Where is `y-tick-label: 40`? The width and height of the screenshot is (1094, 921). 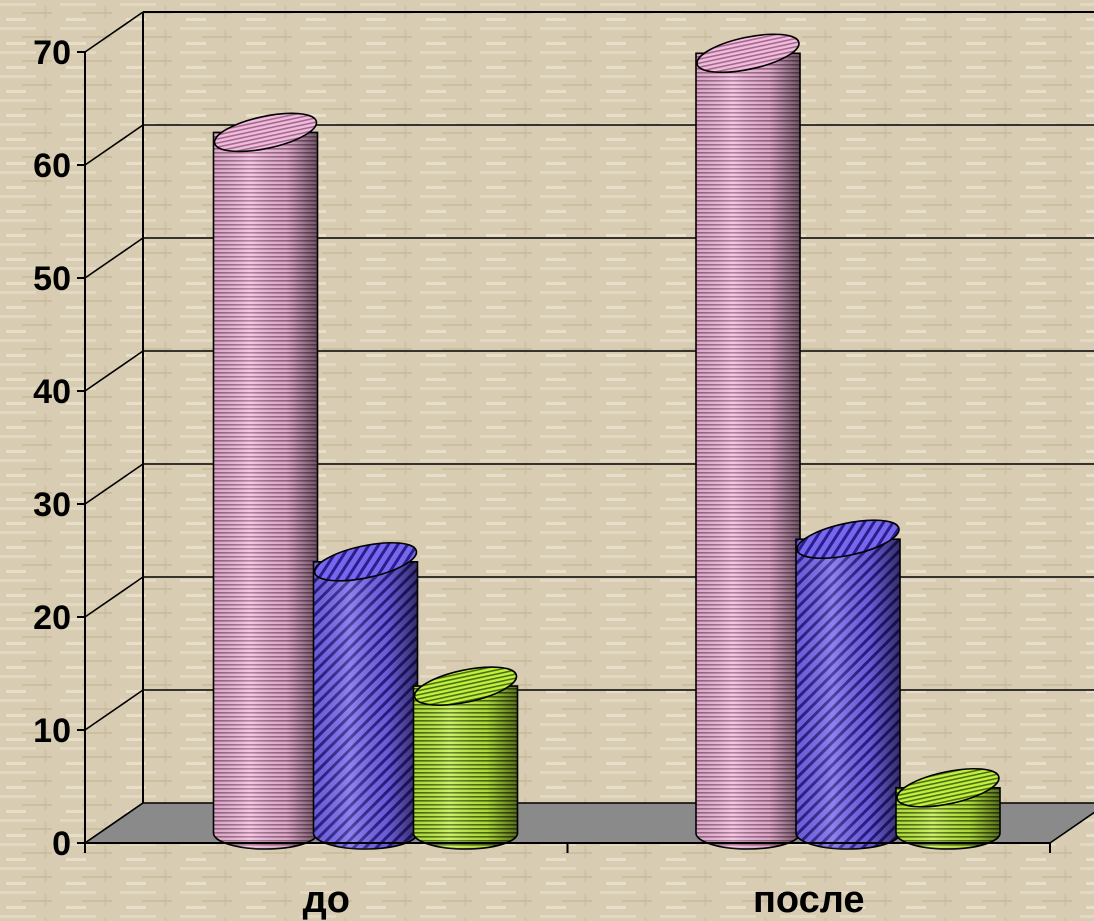 y-tick-label: 40 is located at coordinates (52, 392).